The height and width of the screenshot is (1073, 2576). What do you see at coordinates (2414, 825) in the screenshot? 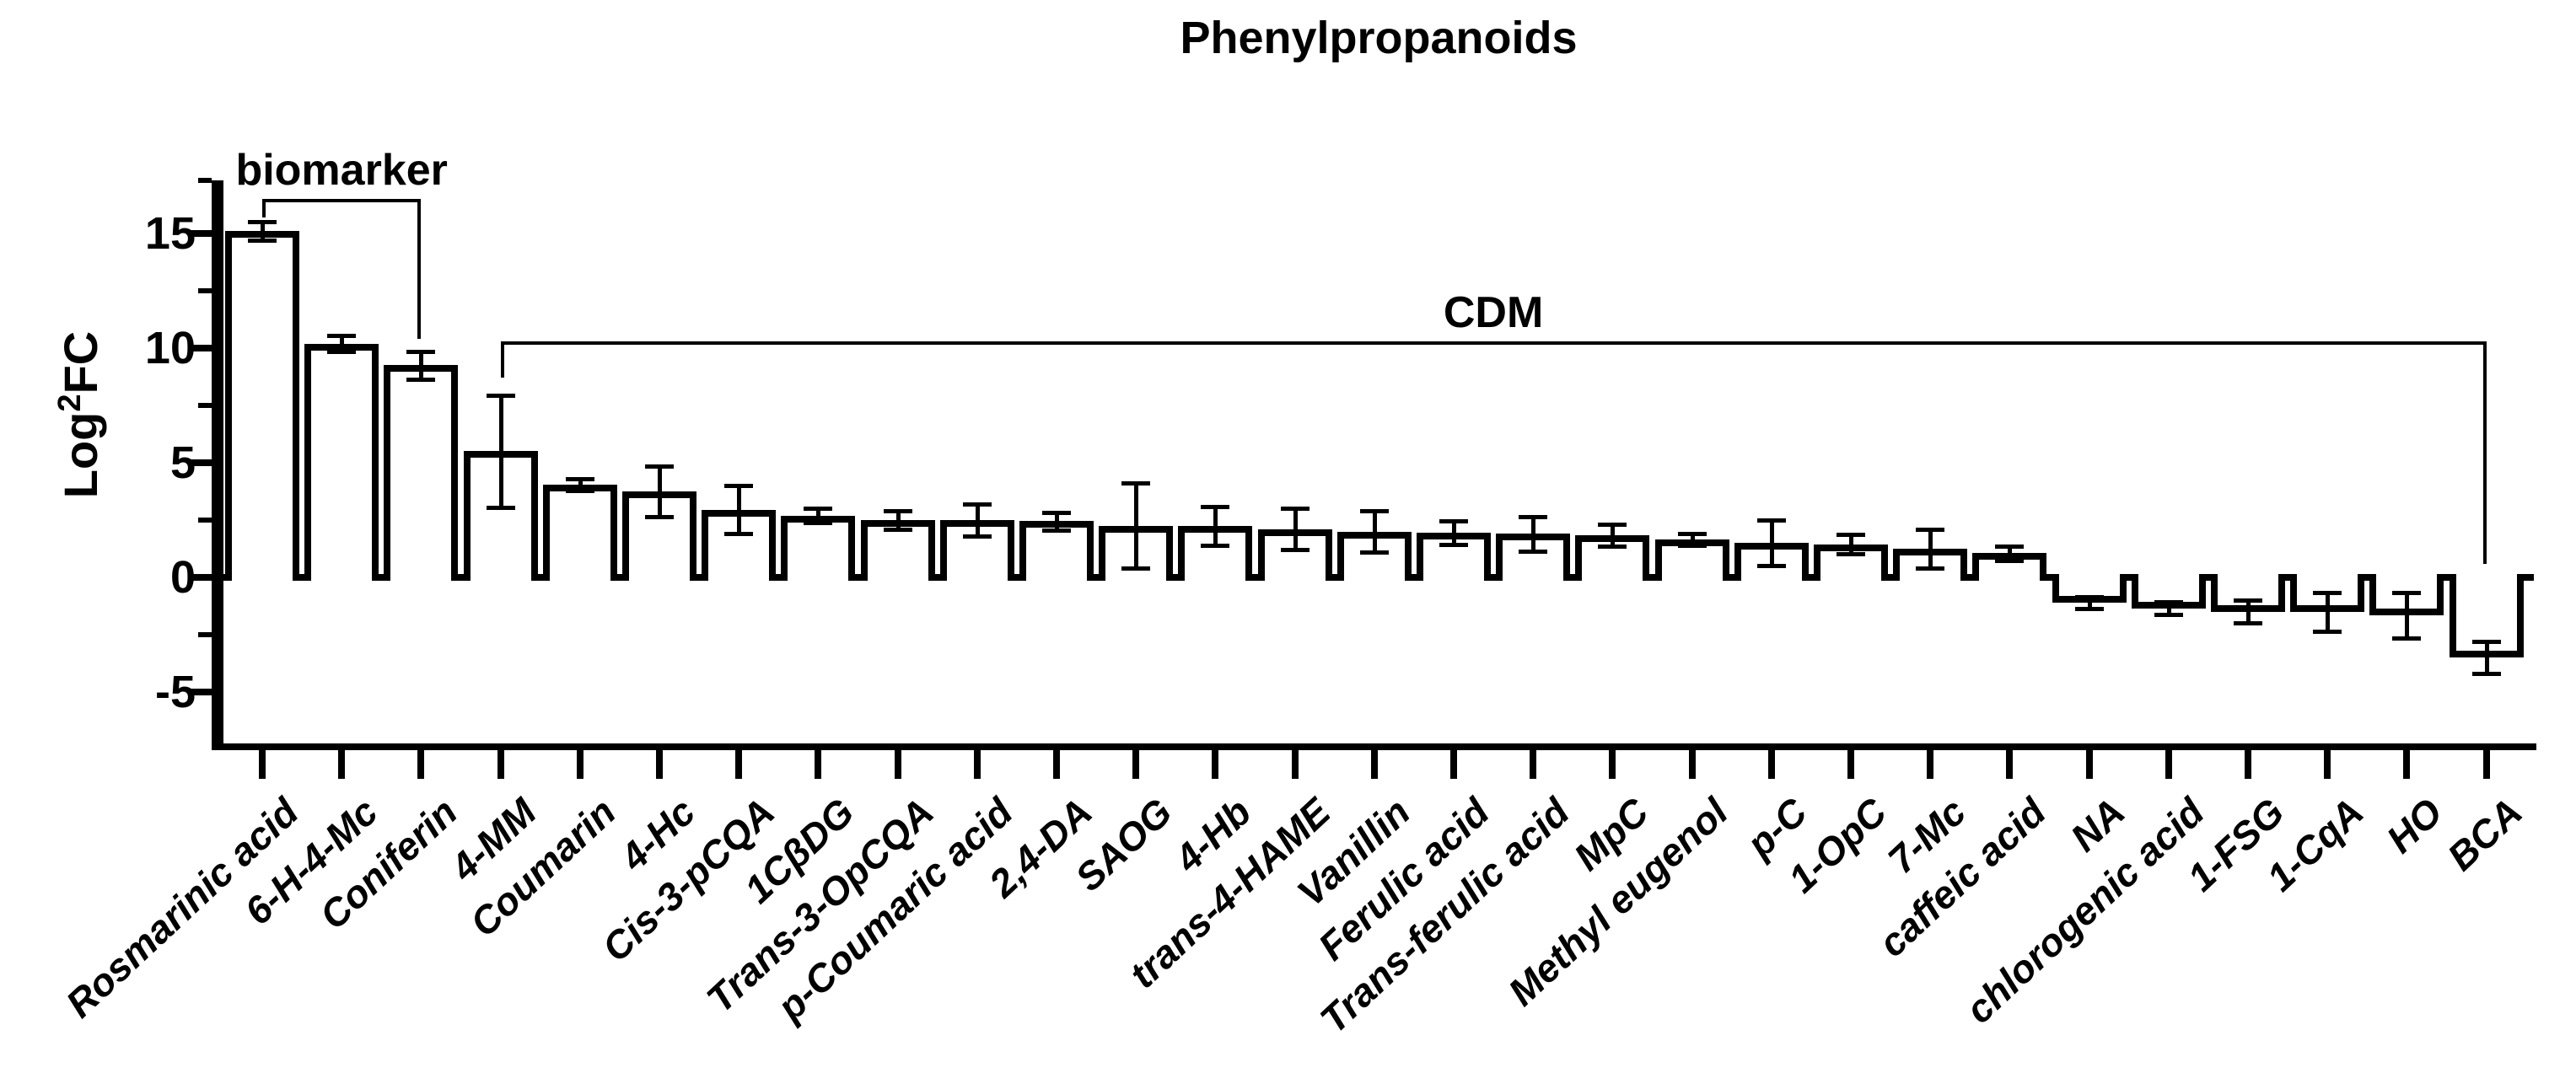
I see `x-category-label-text: HO` at bounding box center [2414, 825].